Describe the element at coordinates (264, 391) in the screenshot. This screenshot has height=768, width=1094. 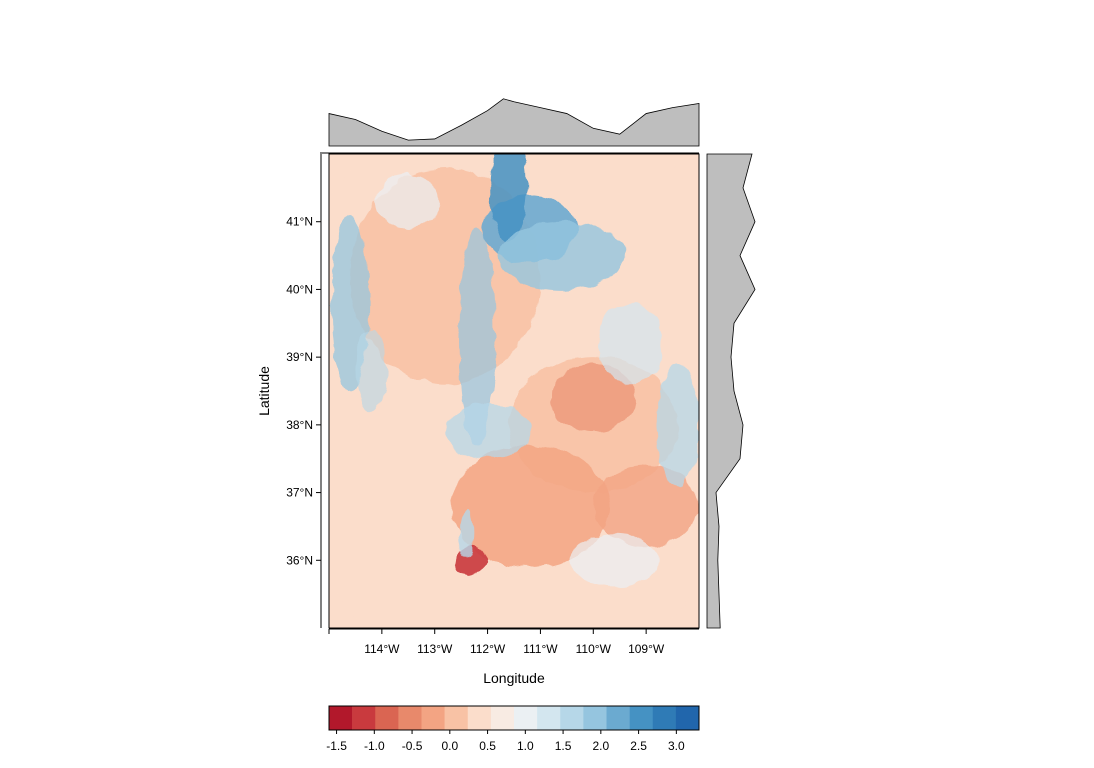
I see `y-axis-title: Latitude` at that location.